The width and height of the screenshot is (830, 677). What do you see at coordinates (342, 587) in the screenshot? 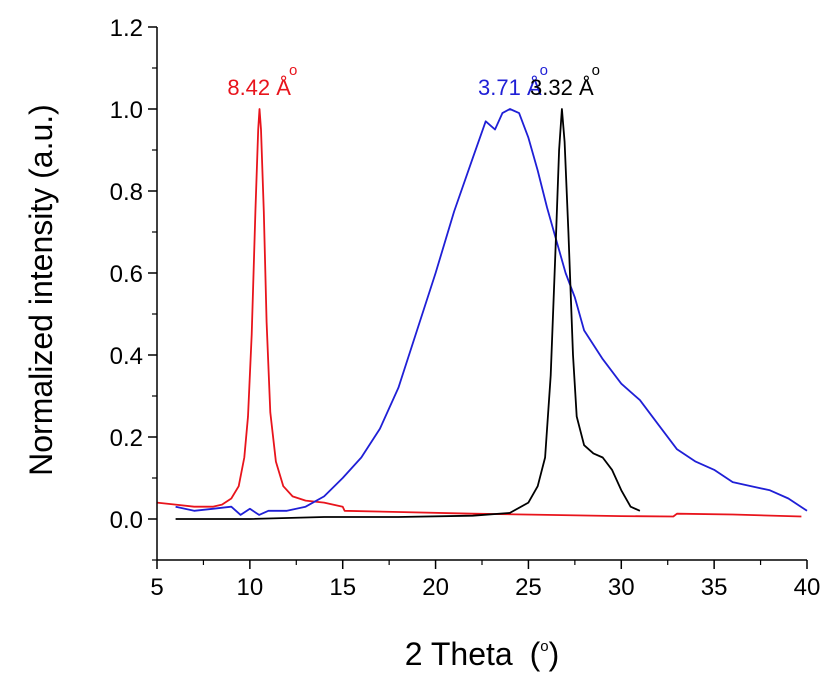
I see `x-tick-label: 15` at bounding box center [342, 587].